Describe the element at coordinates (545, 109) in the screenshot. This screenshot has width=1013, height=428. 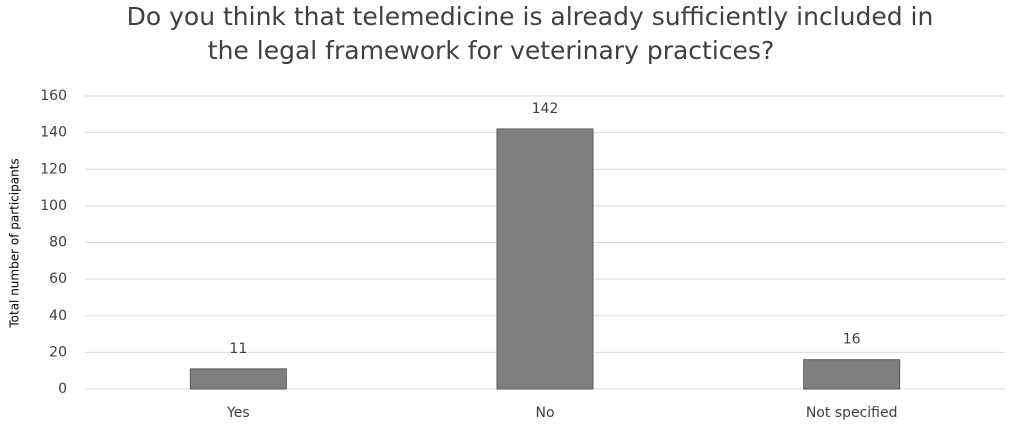
I see `data-label: 142` at that location.